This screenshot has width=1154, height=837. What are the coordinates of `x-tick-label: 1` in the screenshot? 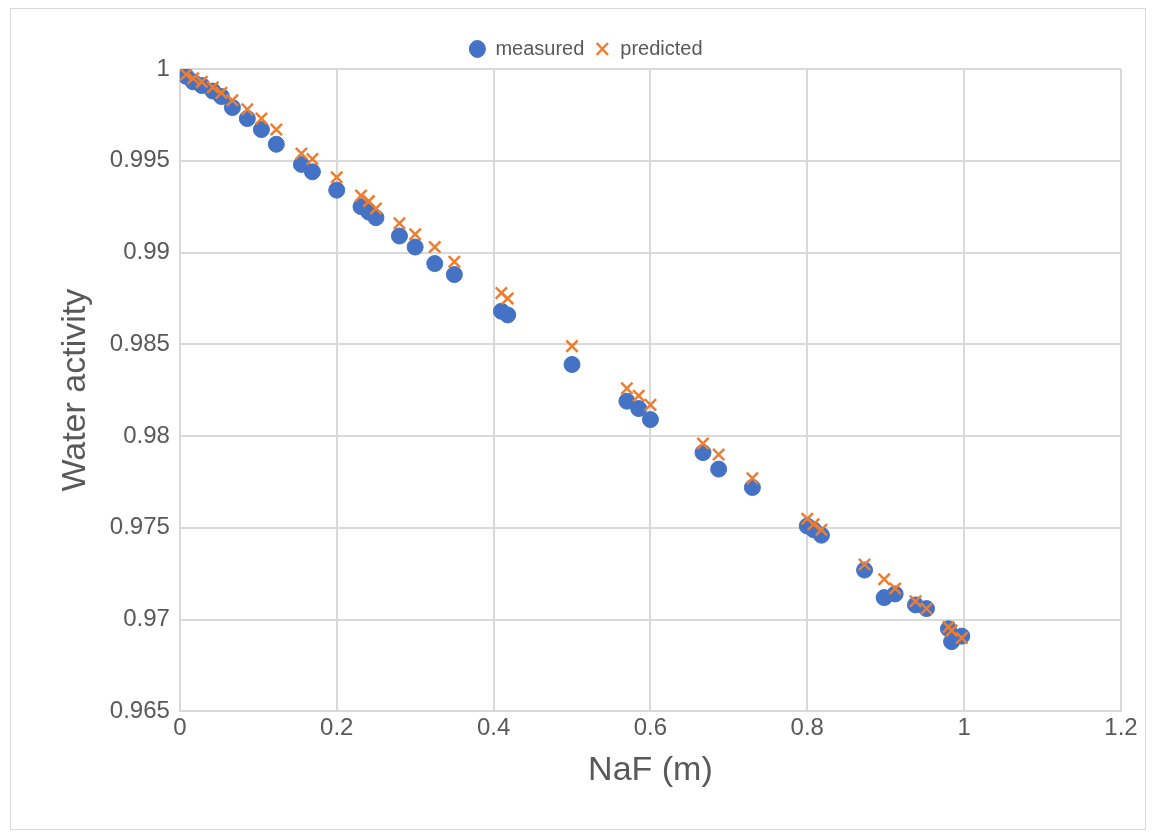 It's located at (964, 727).